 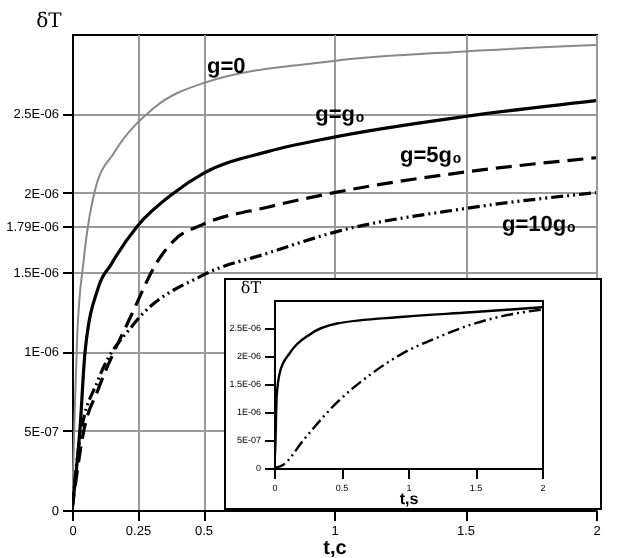 I want to click on x-axis-title: t,c, so click(x=335, y=548).